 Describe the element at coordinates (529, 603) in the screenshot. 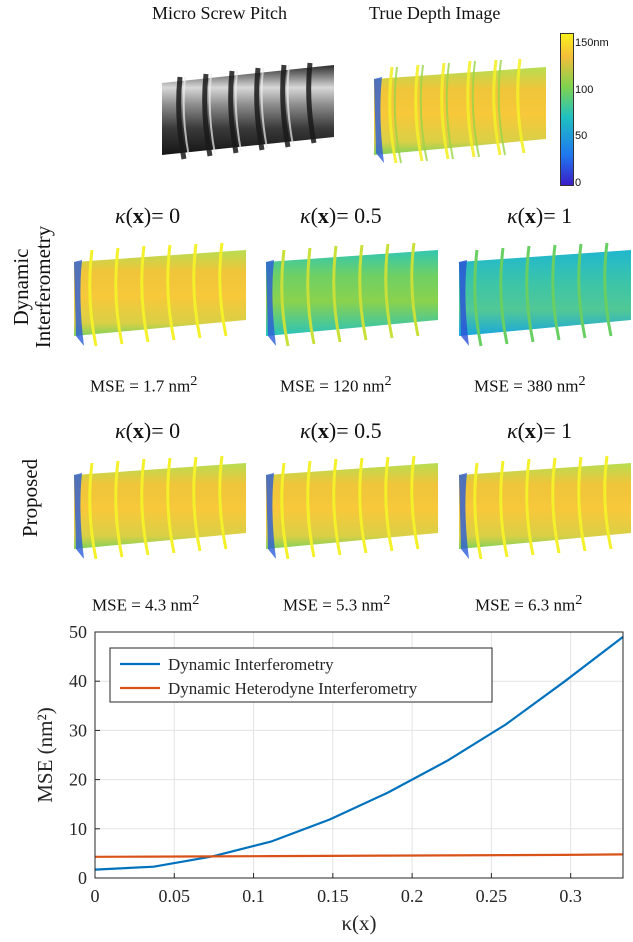

I see `mse-label-r2-c3: MSE = 6.3 nm2` at that location.